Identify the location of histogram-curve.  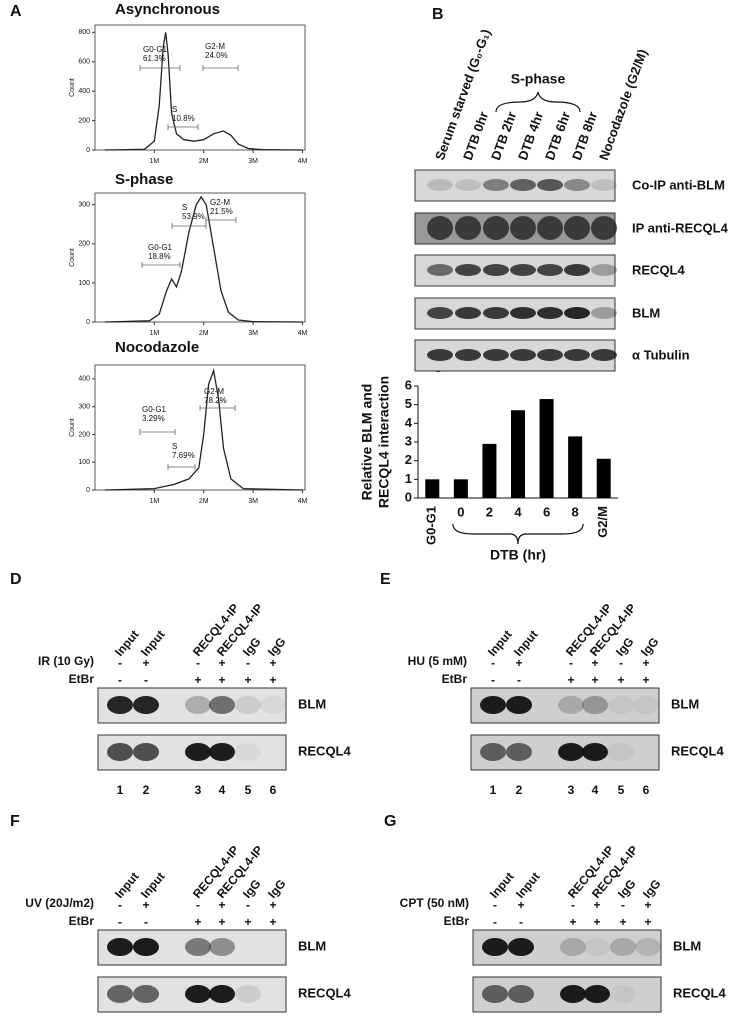
(203, 91).